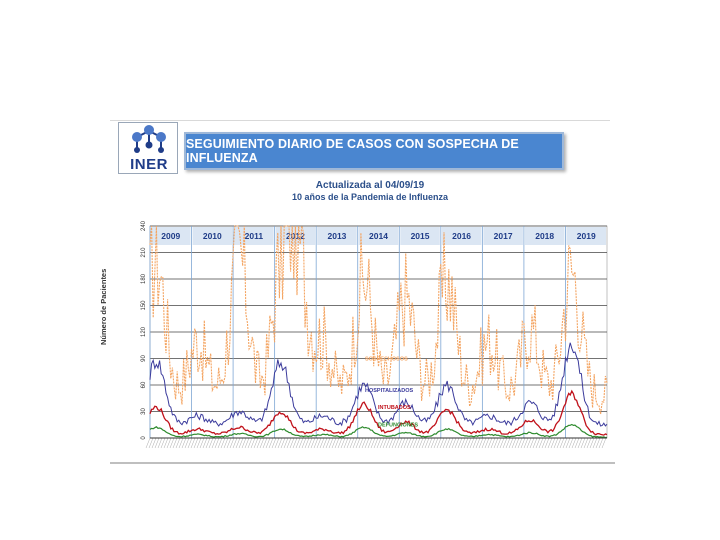  What do you see at coordinates (144, 252) in the screenshot?
I see `y-tick-label: 210` at bounding box center [144, 252].